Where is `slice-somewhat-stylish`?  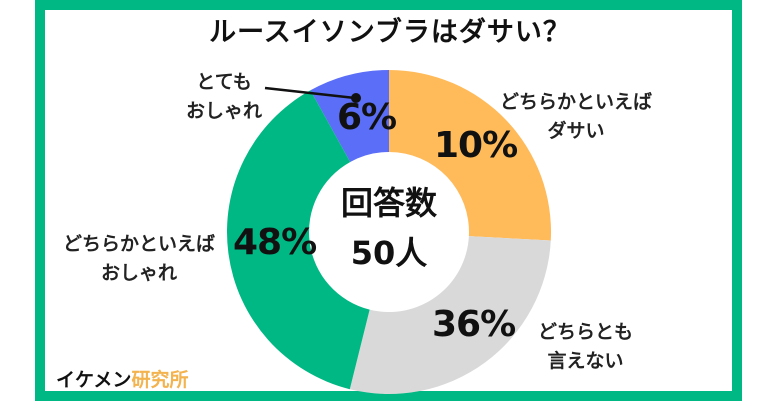
slice-somewhat-stylish is located at coordinates (298, 240).